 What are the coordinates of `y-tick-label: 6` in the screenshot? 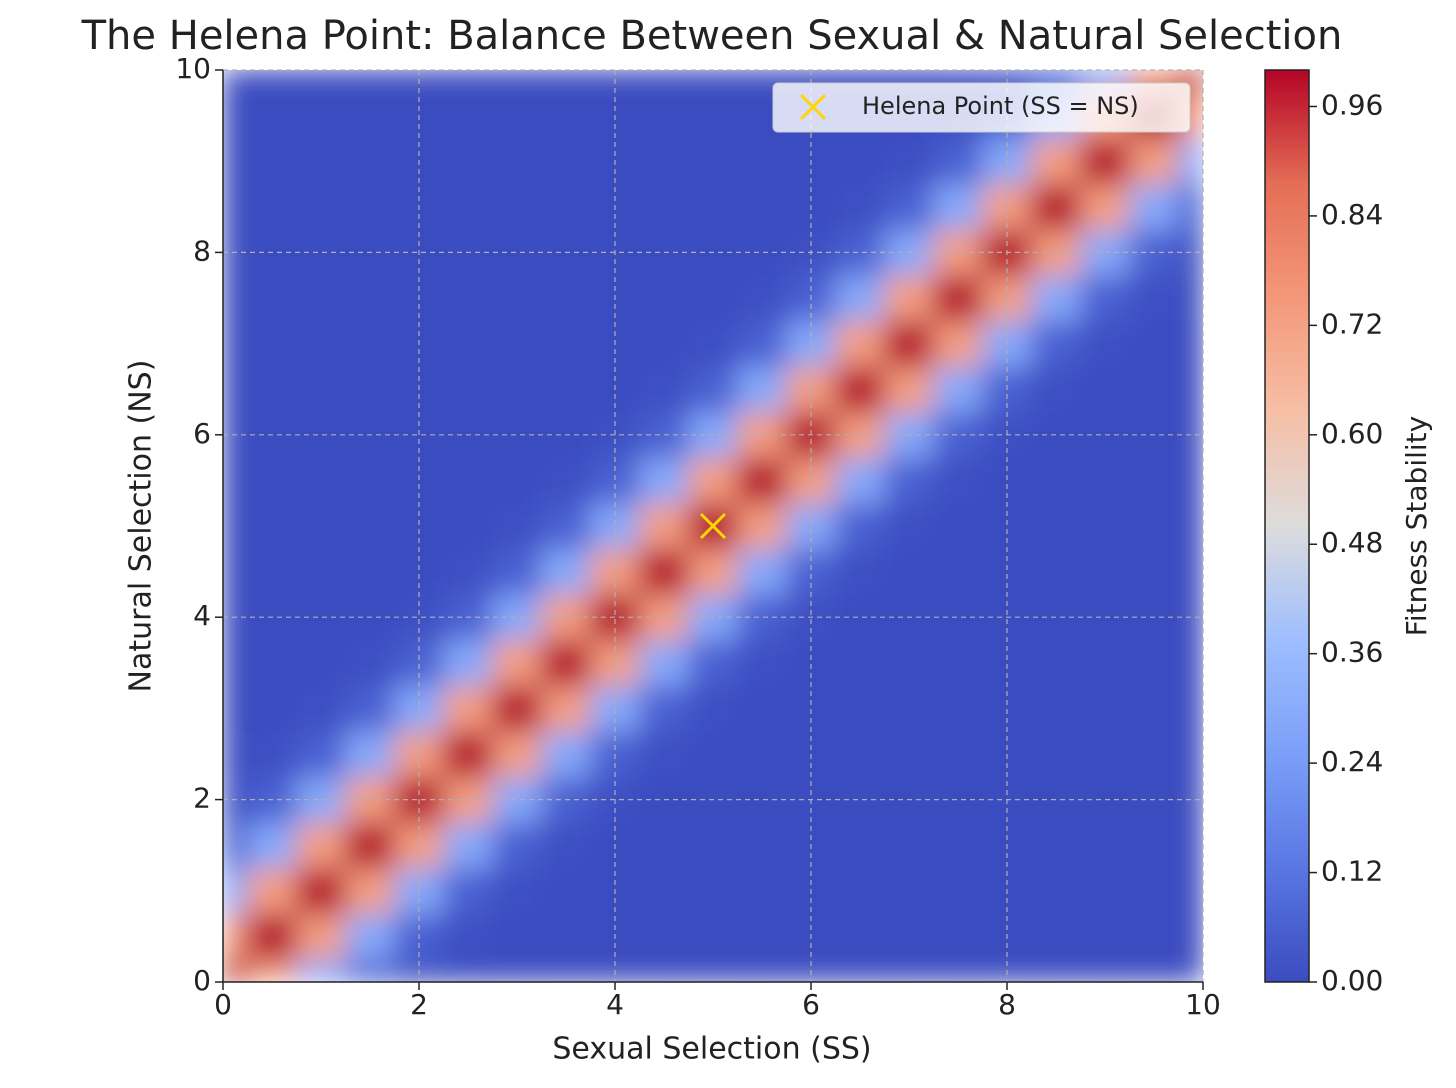 It's located at (202, 433).